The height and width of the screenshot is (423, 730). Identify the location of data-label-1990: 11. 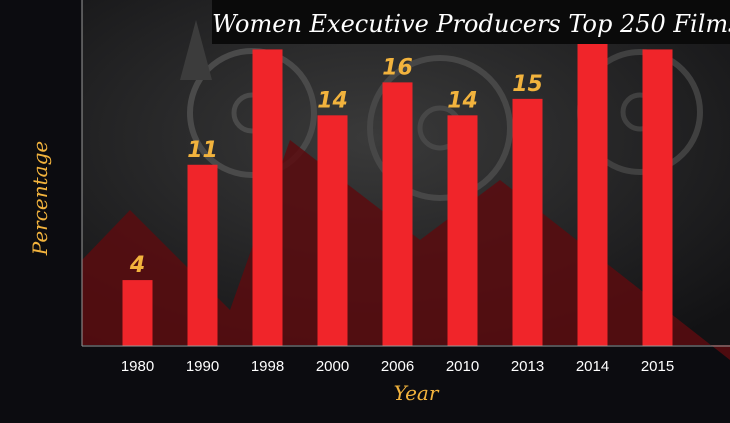
(202, 150).